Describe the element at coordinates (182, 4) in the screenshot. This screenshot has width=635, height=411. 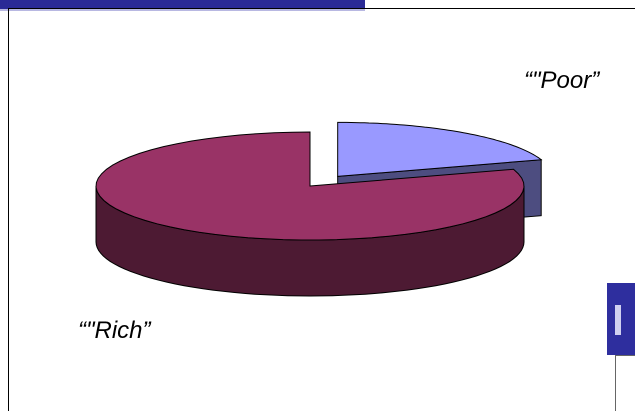
I see `header-bar` at that location.